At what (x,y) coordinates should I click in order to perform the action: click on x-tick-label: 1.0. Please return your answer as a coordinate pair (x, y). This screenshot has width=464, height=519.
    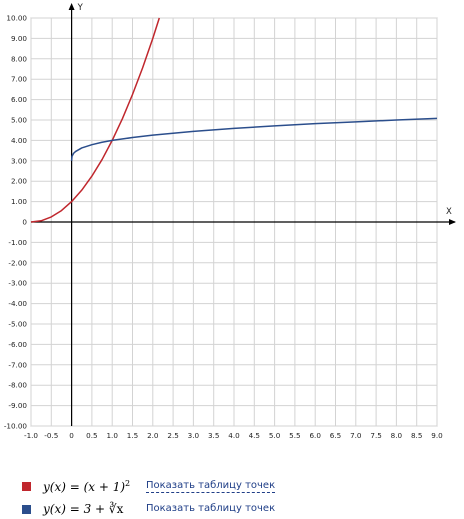
    Looking at the image, I should click on (112, 435).